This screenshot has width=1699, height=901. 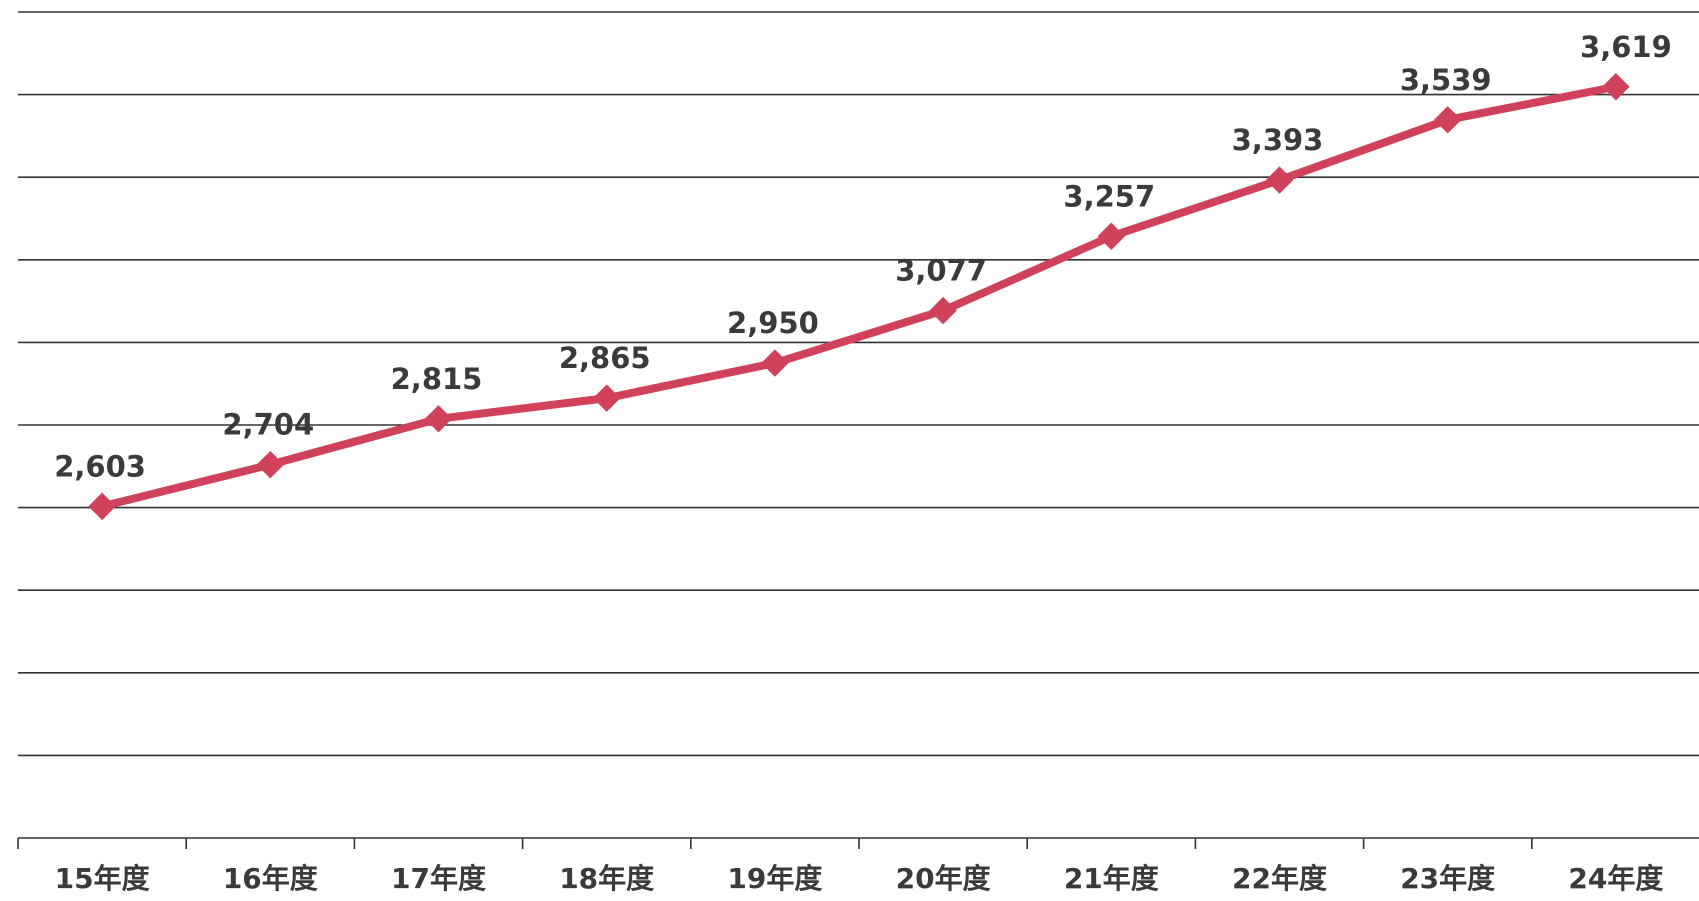 What do you see at coordinates (1278, 140) in the screenshot?
I see `data-label: 3,393` at bounding box center [1278, 140].